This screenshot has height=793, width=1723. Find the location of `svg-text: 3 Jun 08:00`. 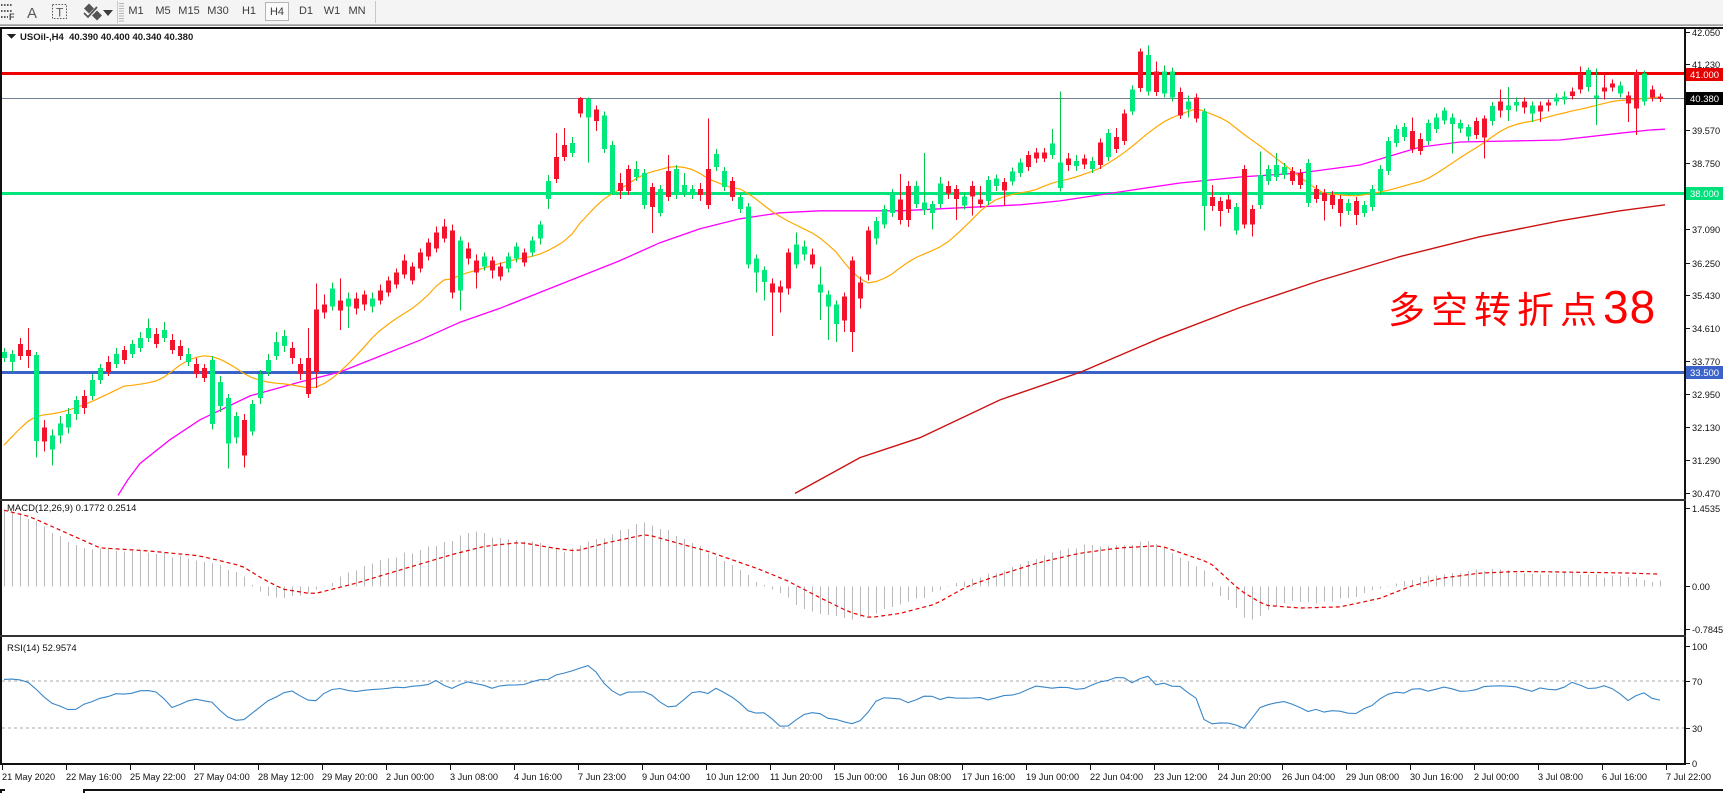

svg-text: 3 Jun 08:00 is located at coordinates (474, 777).